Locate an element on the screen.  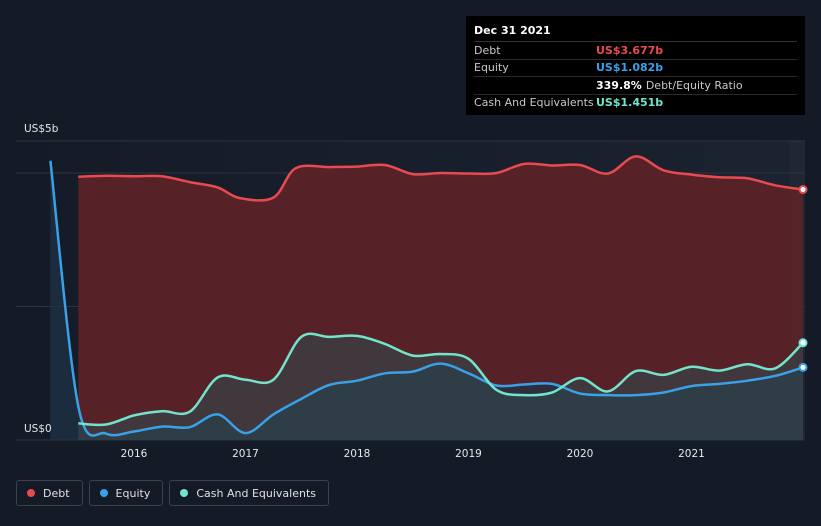
chart-legend: Debt Equity Cash And Equivalents is located at coordinates (172, 493).